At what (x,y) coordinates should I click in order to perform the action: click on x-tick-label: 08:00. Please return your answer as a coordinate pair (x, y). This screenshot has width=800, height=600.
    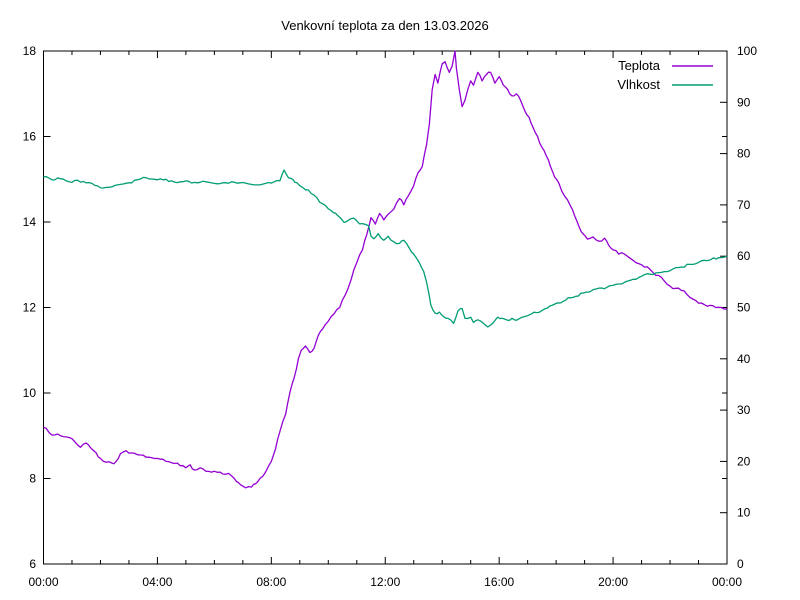
    Looking at the image, I should click on (271, 582).